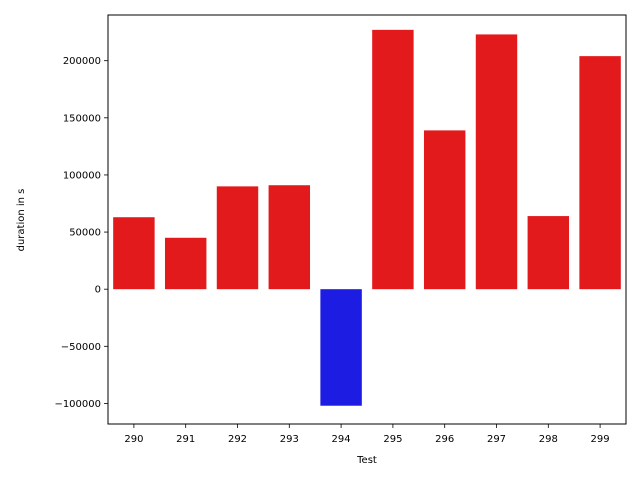 This screenshot has width=640, height=480. I want to click on x-tick-label: 294, so click(341, 439).